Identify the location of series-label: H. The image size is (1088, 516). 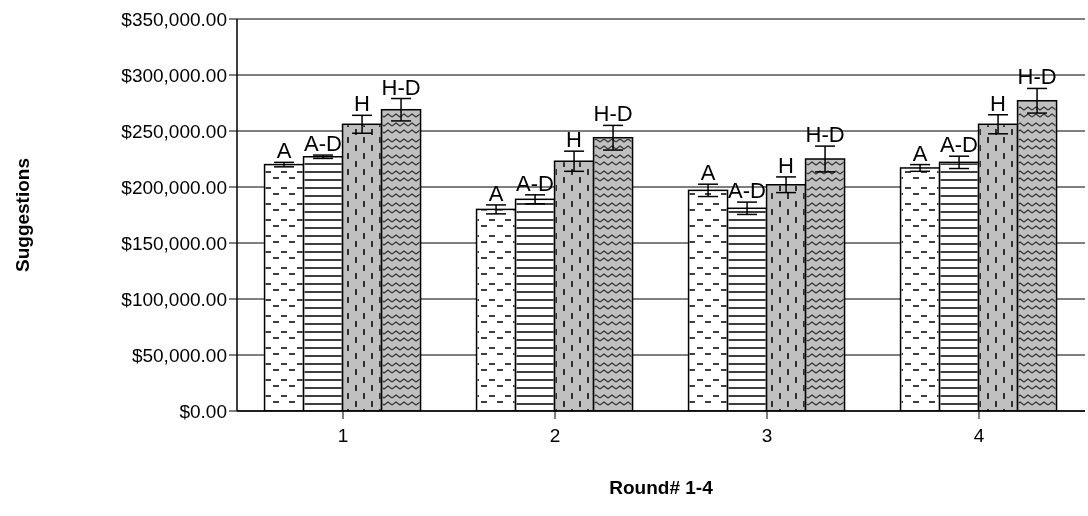
(786, 165).